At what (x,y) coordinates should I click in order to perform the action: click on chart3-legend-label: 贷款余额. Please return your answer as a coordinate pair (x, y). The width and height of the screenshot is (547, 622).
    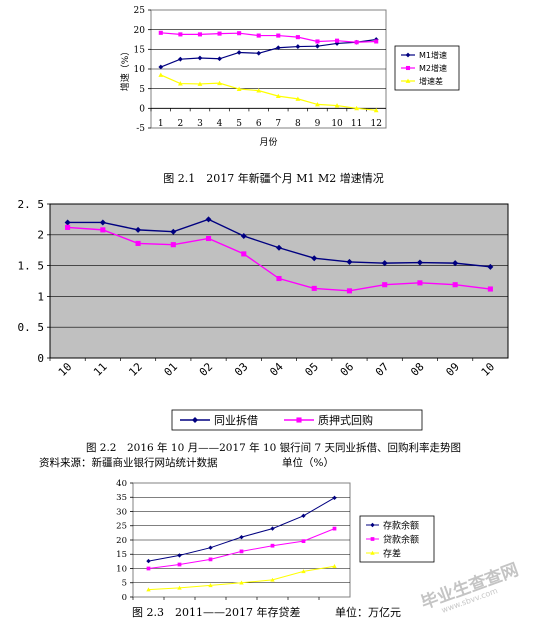
    Looking at the image, I should click on (401, 539).